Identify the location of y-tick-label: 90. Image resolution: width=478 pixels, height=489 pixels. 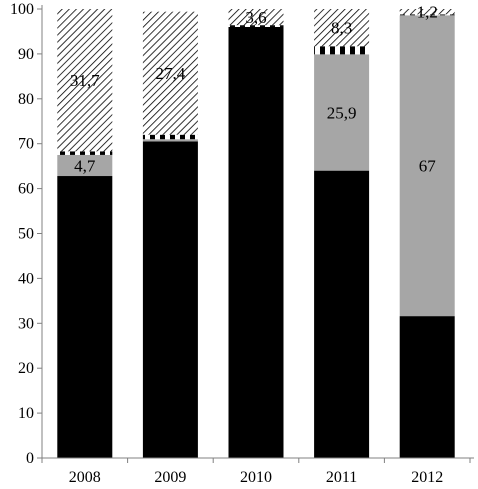
(26, 54).